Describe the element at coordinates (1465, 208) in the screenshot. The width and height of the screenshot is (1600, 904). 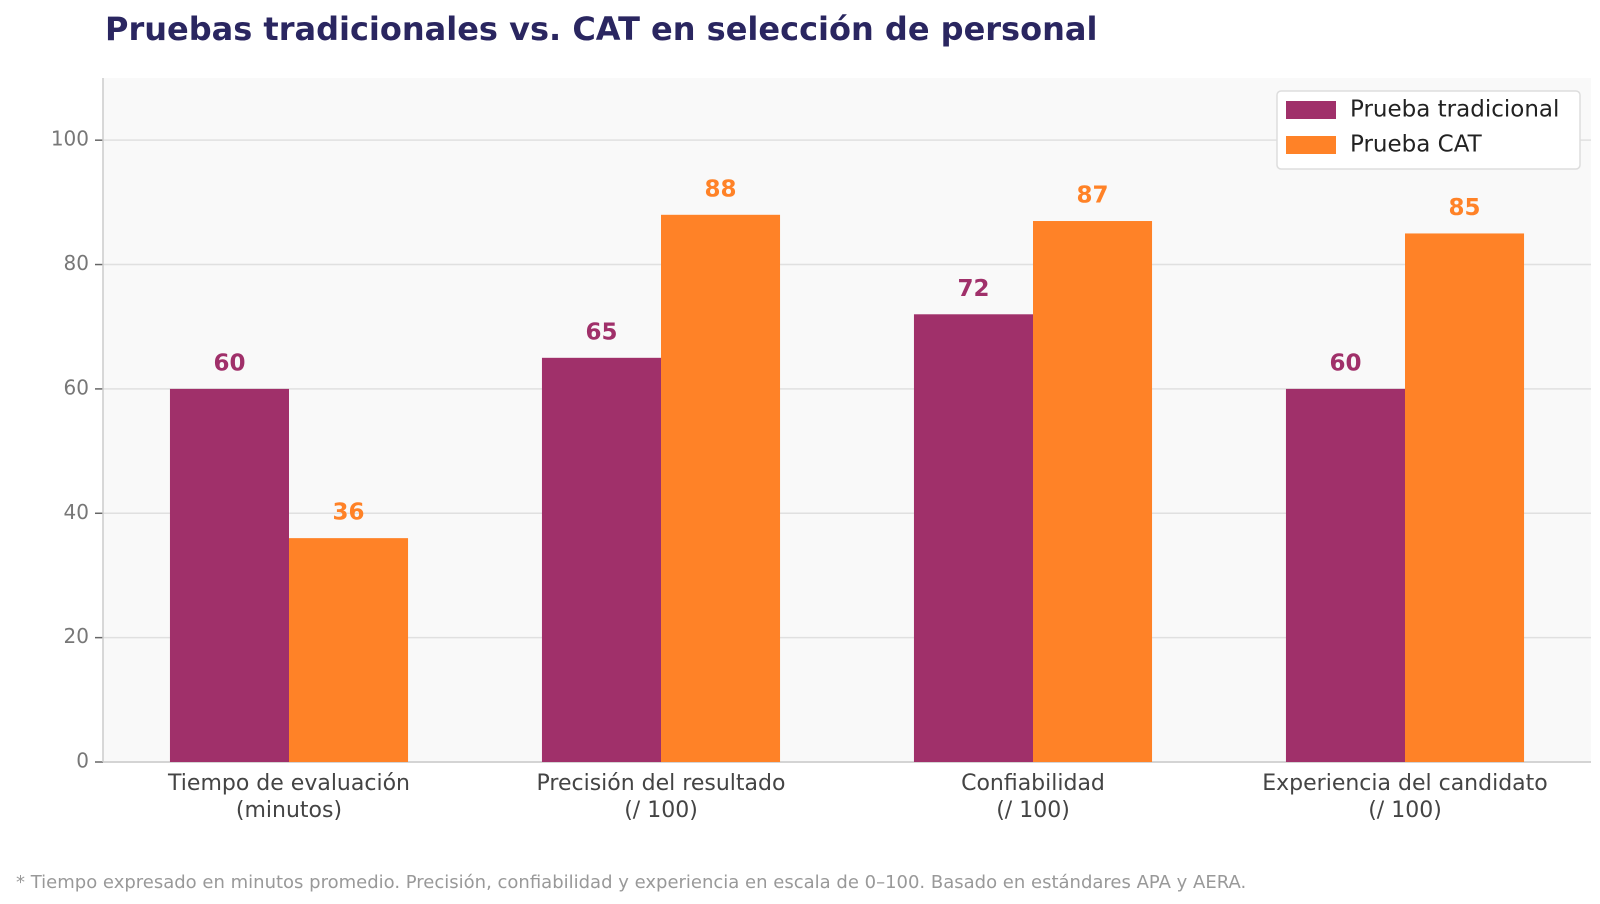
I see `value-label: 85` at that location.